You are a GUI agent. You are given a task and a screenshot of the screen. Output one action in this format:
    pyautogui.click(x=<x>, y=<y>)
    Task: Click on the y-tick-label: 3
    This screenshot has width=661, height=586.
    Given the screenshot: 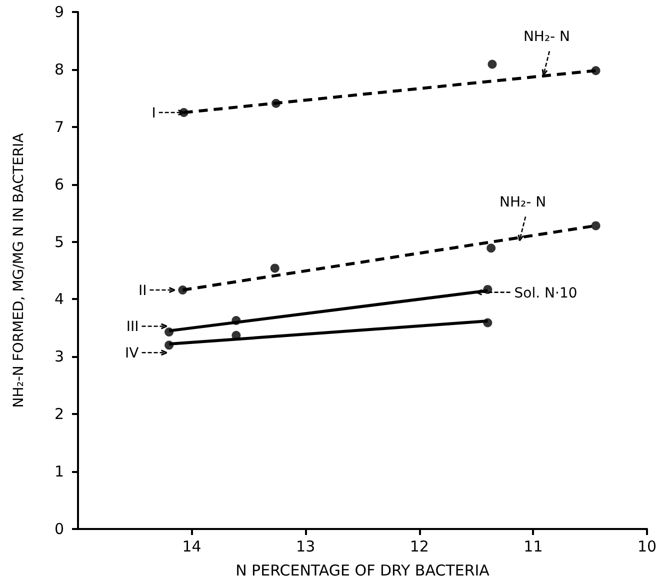 What is the action you would take?
    pyautogui.click(x=59, y=357)
    